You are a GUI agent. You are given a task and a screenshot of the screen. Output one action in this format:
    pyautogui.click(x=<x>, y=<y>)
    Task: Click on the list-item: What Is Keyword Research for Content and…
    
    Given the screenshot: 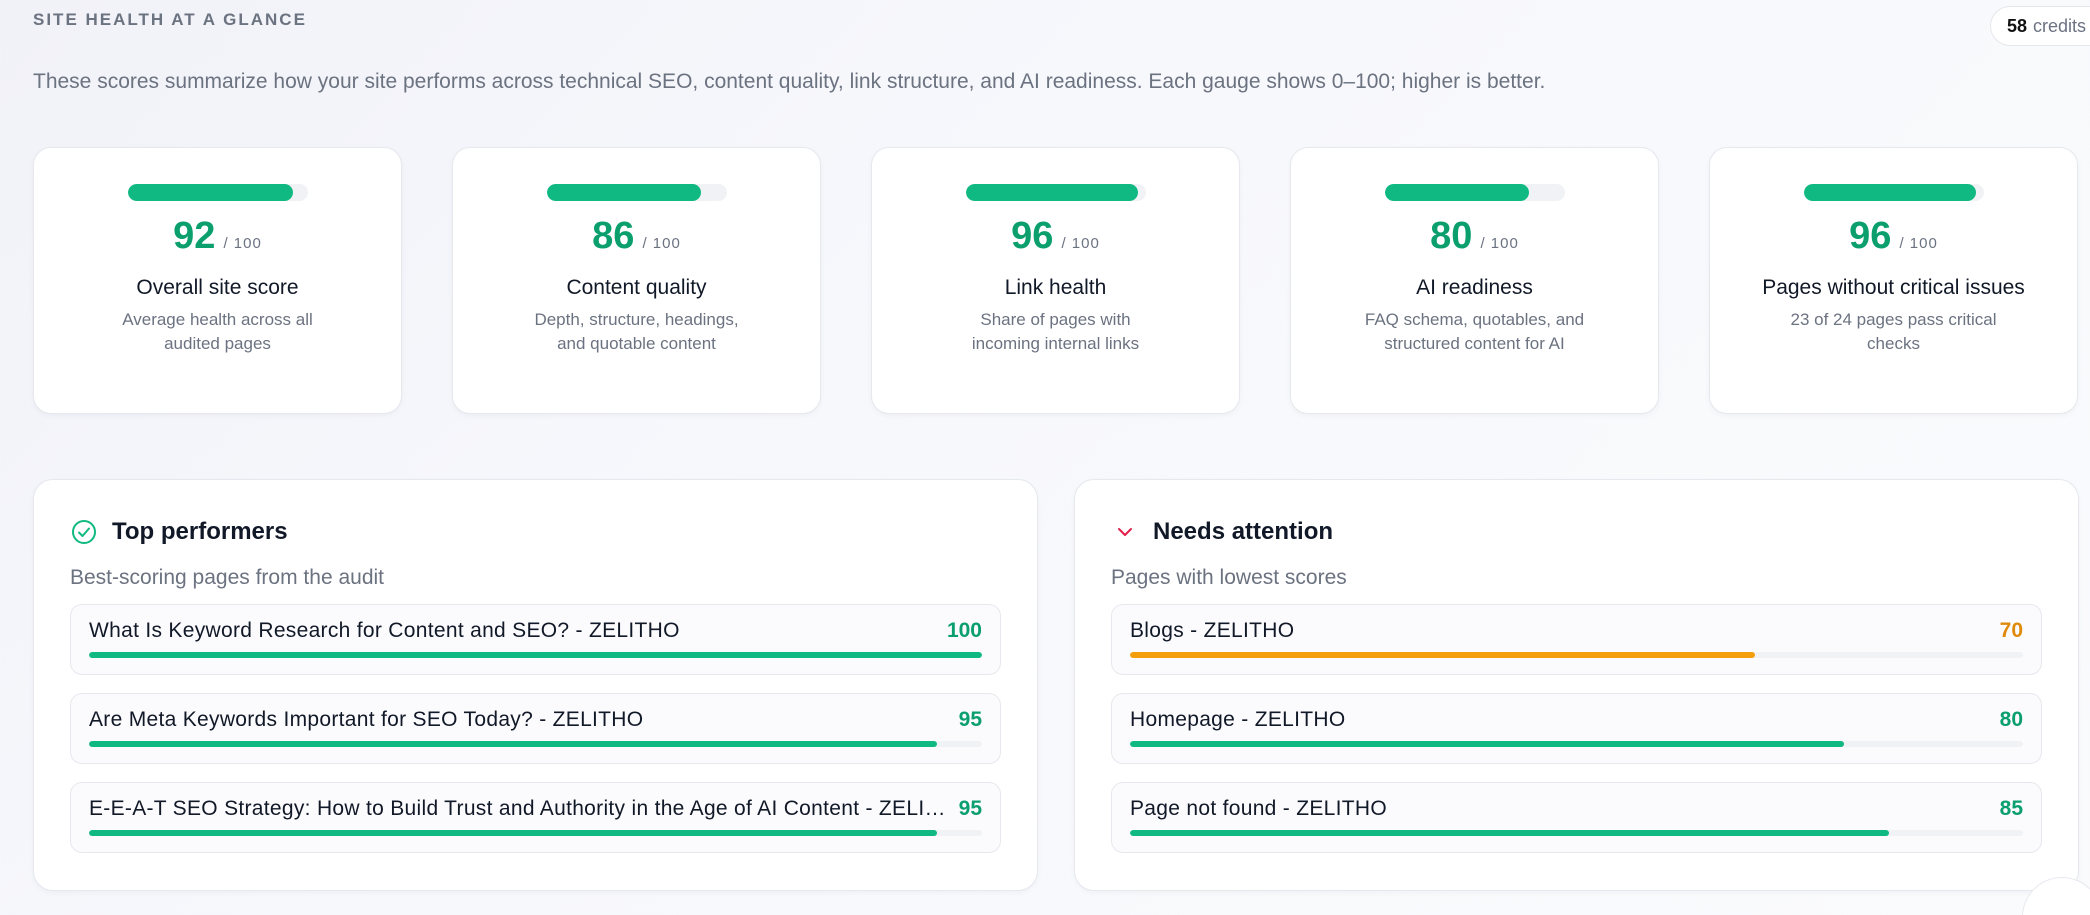 What is the action you would take?
    pyautogui.click(x=535, y=639)
    